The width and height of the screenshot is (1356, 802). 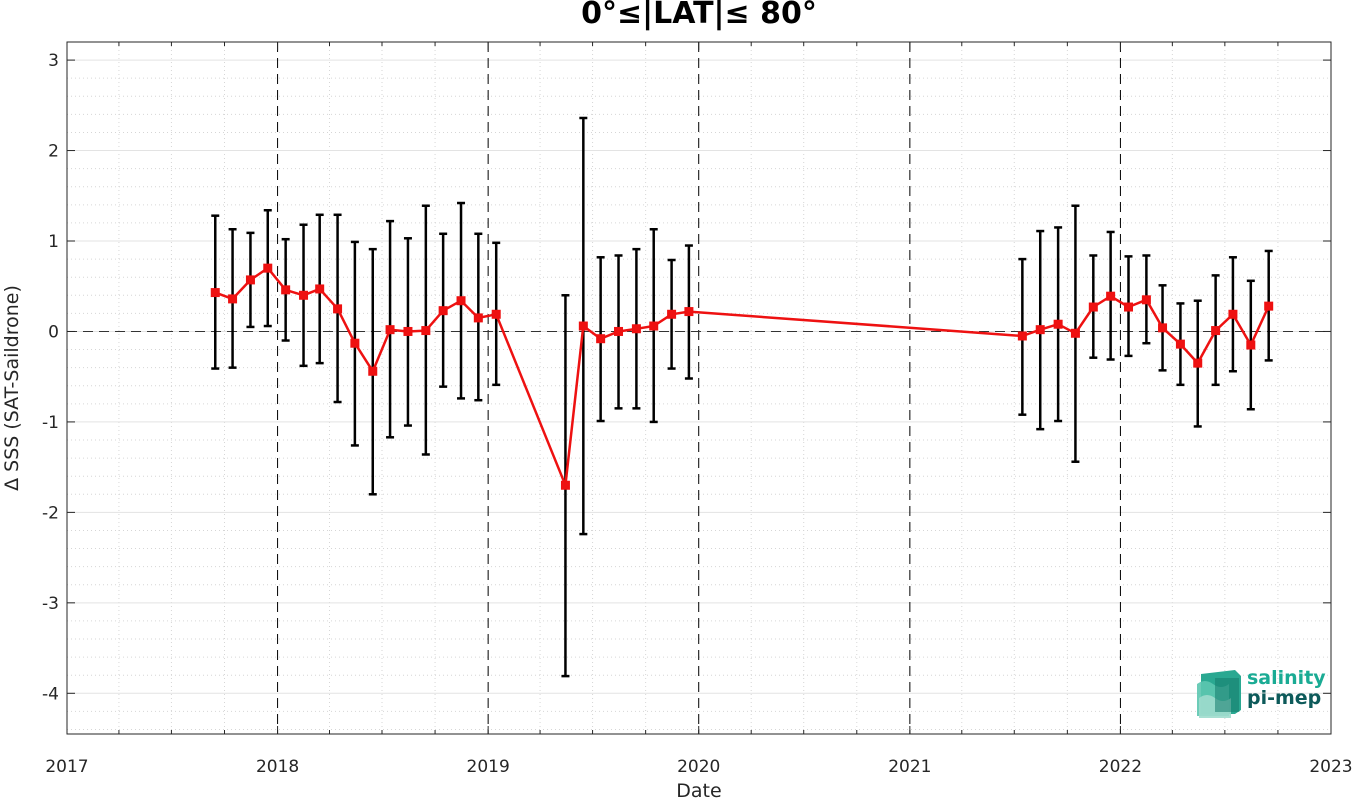 I want to click on x-tick-label: 2022, so click(x=1120, y=767).